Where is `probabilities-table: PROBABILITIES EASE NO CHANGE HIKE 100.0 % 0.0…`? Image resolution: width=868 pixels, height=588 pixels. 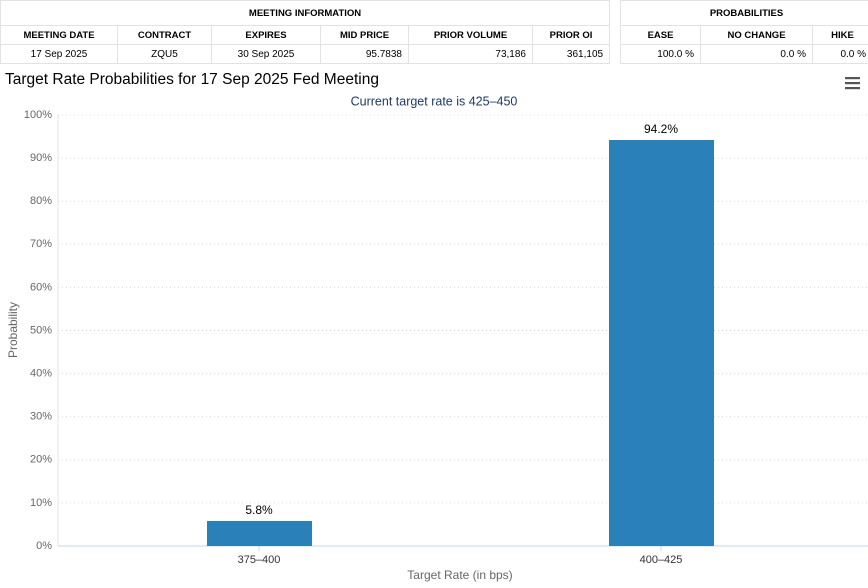
probabilities-table: PROBABILITIES EASE NO CHANGE HIKE 100.0 % 0.0… is located at coordinates (743, 32).